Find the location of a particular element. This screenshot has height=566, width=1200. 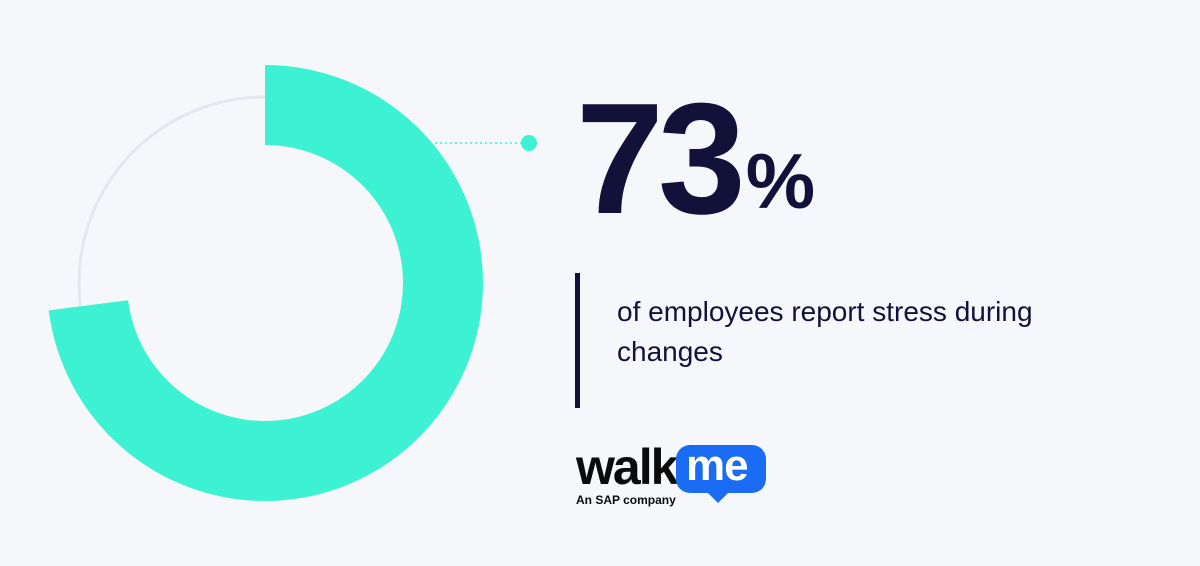

divider-bar is located at coordinates (577, 340).